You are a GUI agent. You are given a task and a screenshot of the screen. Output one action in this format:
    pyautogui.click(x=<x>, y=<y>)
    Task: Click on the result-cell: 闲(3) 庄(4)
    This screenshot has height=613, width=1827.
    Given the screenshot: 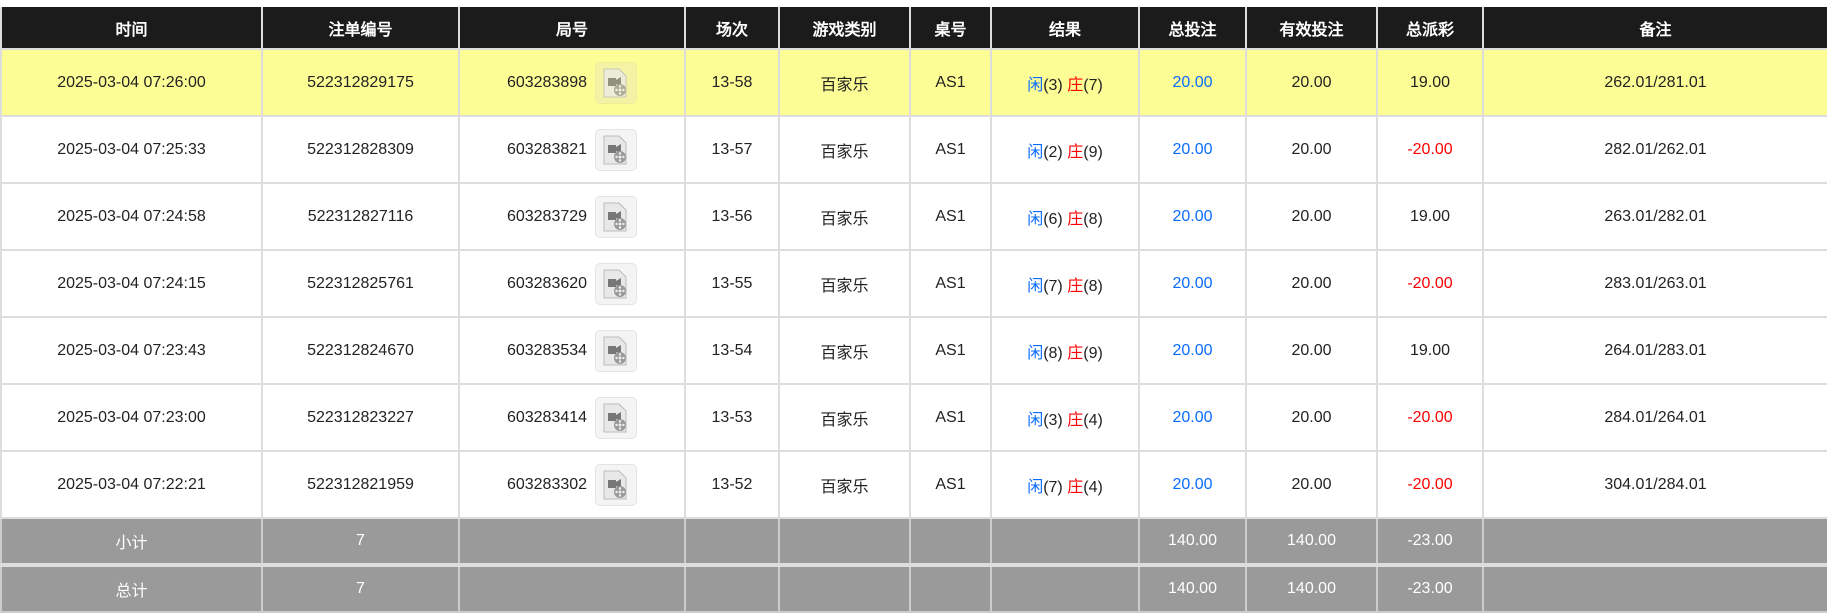 What is the action you would take?
    pyautogui.click(x=1065, y=417)
    